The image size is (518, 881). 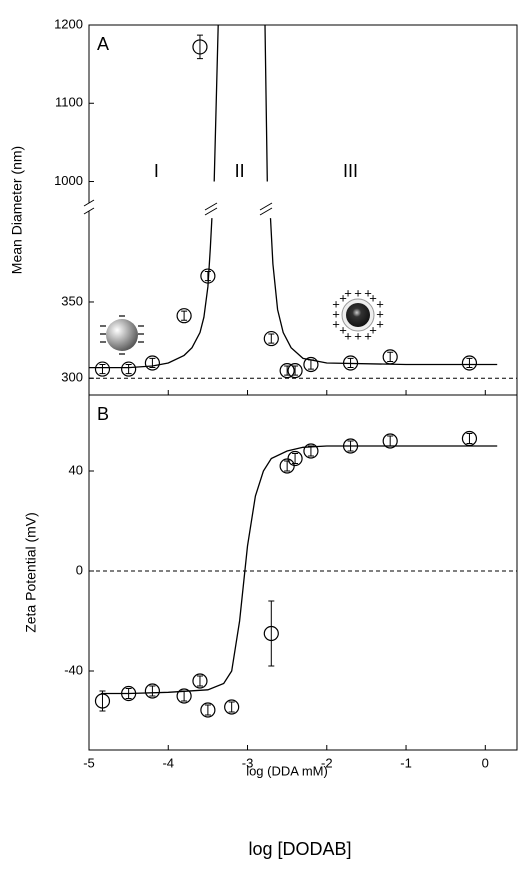 I want to click on y-tick-label: 40, so click(x=76, y=469).